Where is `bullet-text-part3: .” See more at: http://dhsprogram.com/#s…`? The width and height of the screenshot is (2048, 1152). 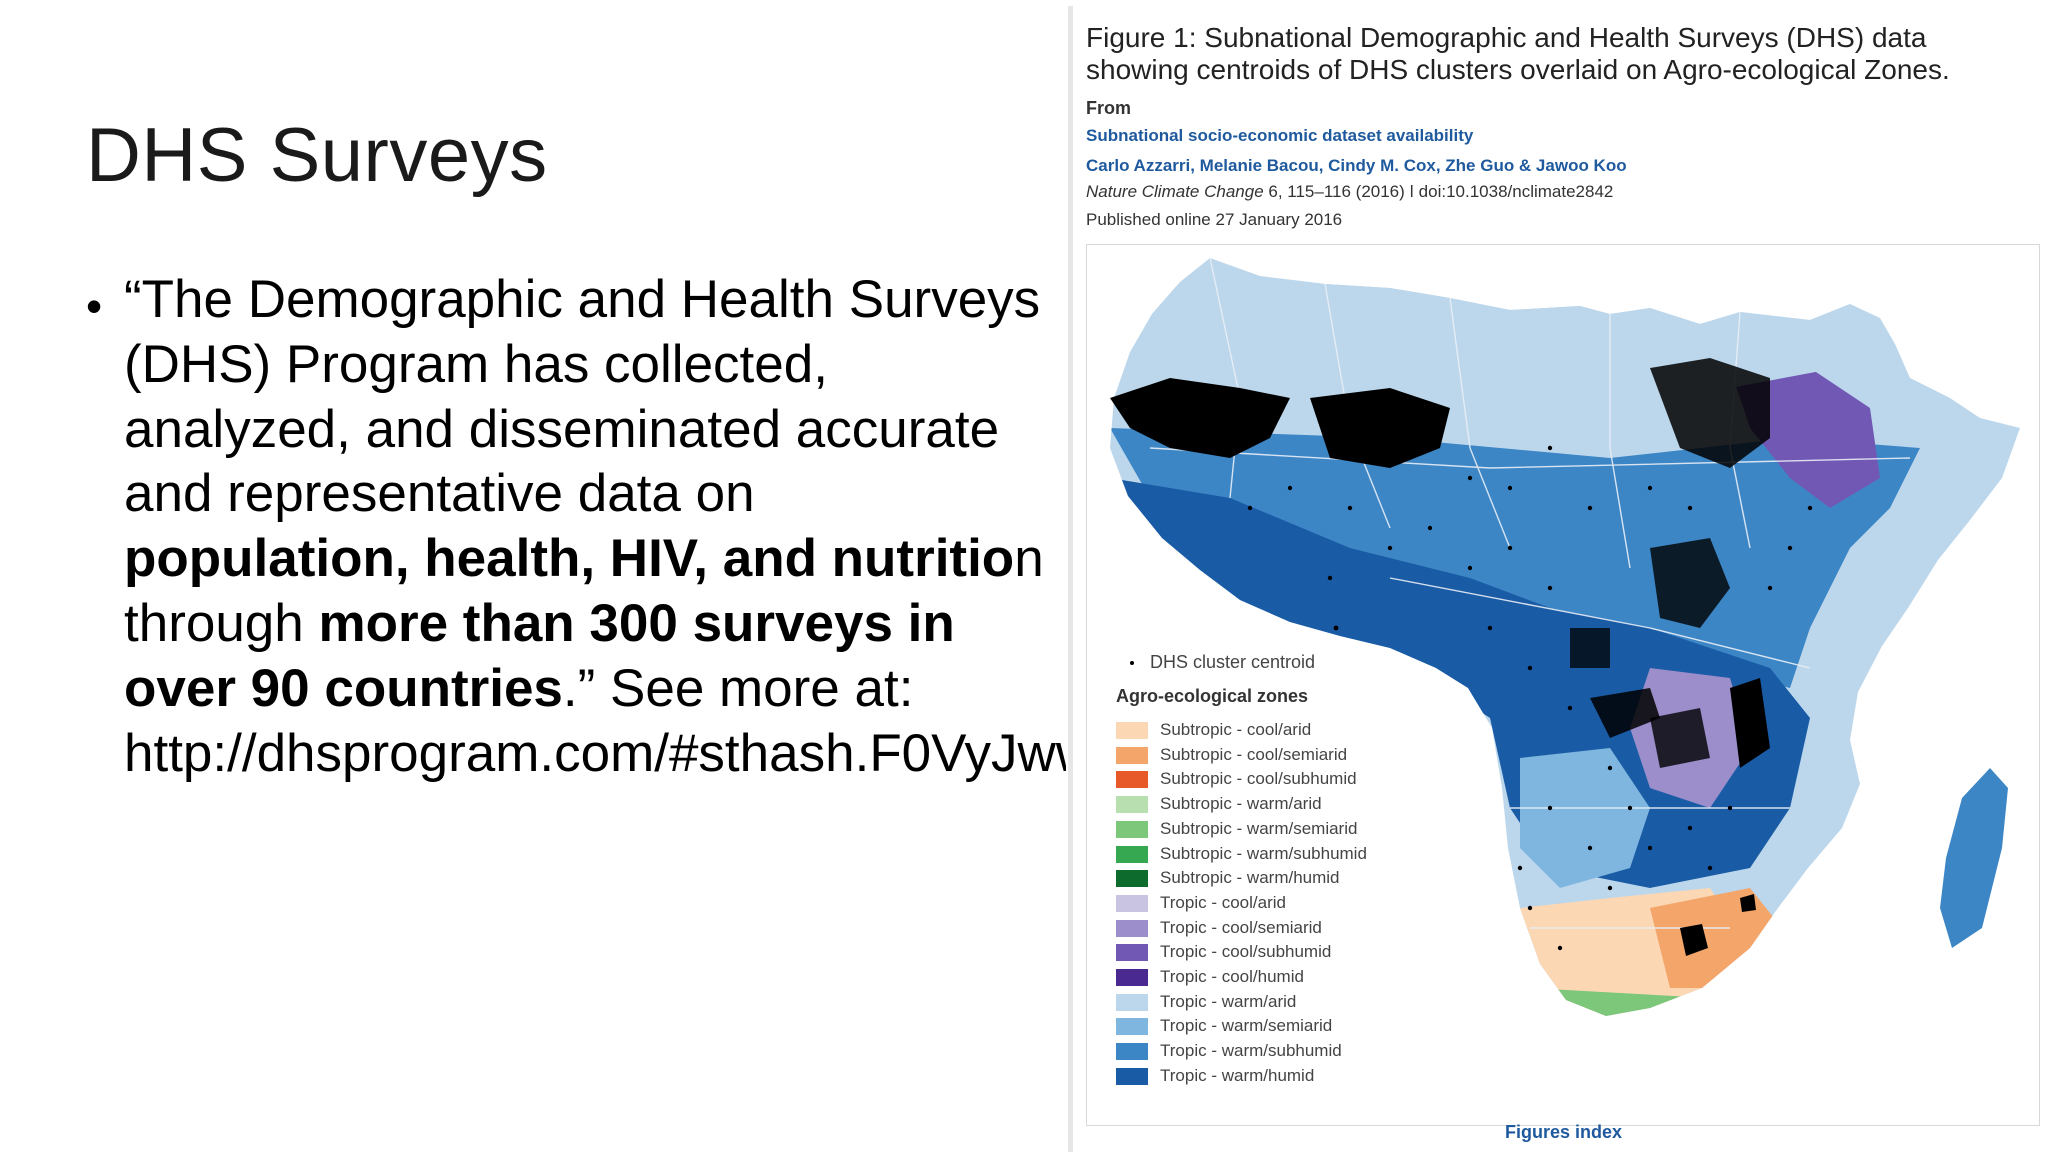 bullet-text-part3: .” See more at: http://dhsprogram.com/#s… is located at coordinates (683, 720).